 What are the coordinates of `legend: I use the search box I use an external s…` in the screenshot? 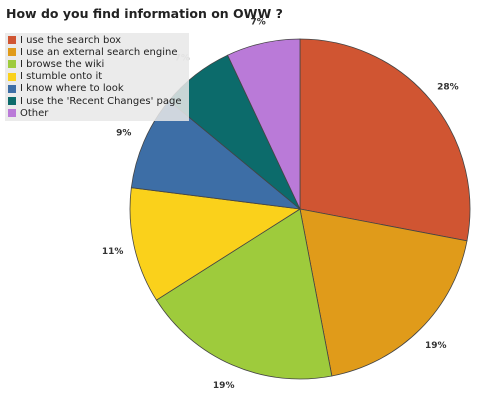 It's located at (97, 77).